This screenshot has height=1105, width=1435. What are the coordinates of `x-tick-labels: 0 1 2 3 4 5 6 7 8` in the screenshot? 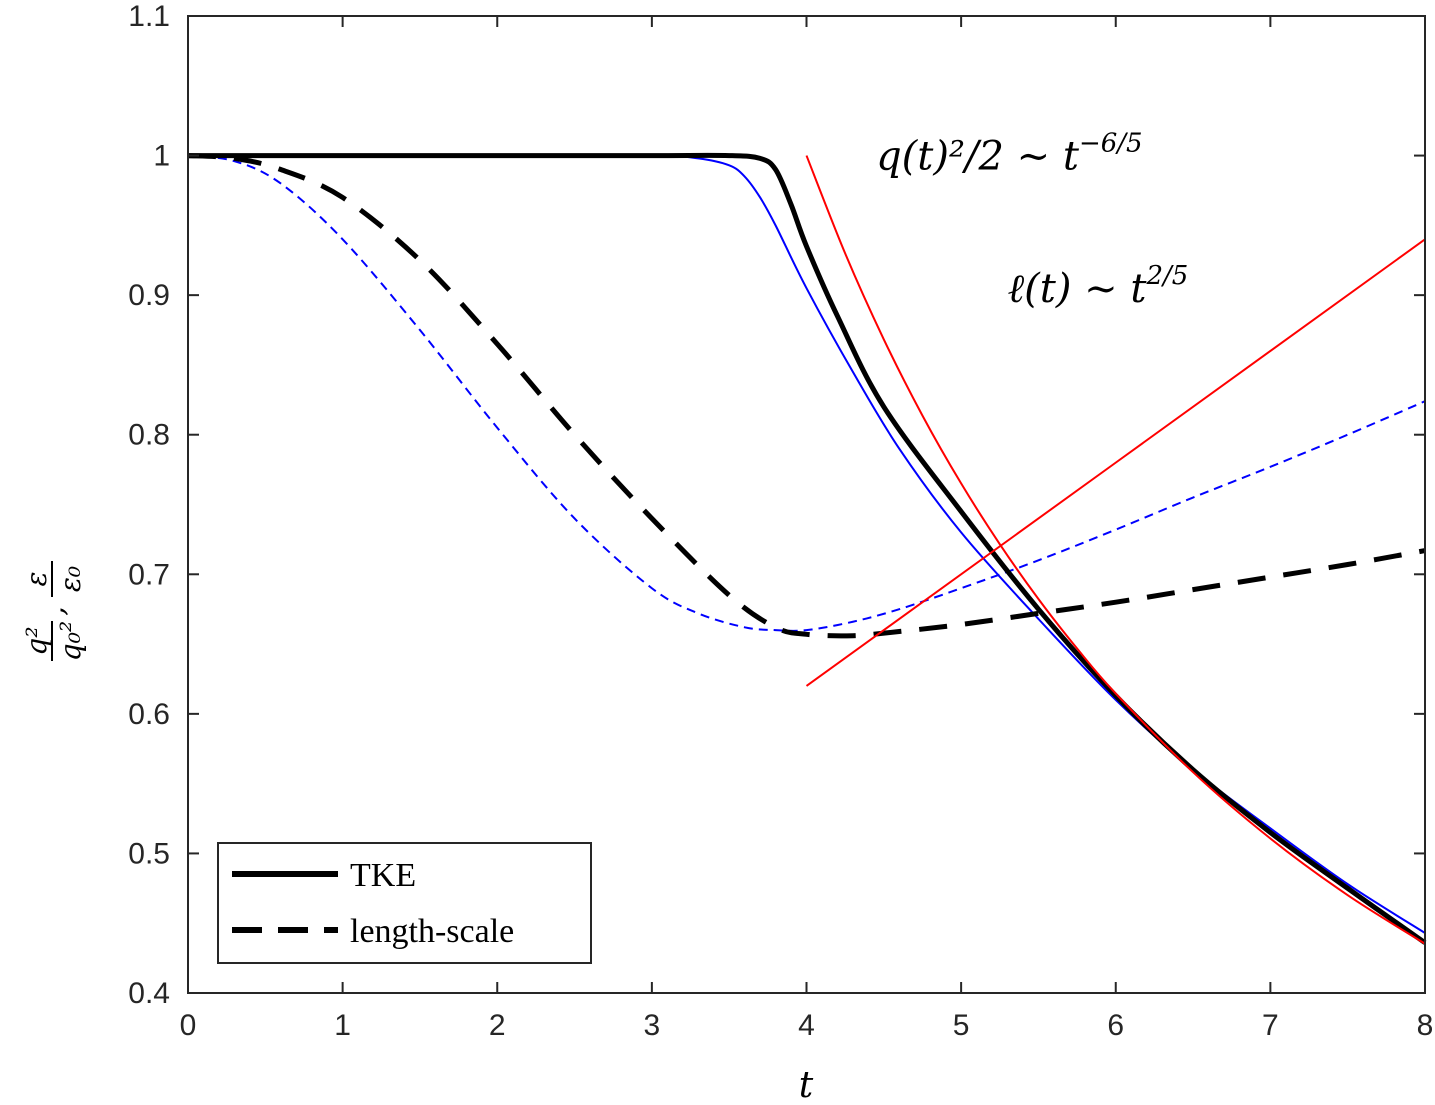 It's located at (807, 1025).